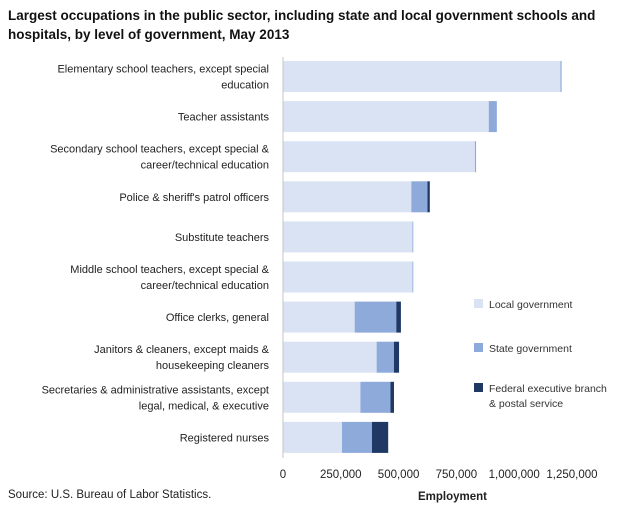  Describe the element at coordinates (514, 475) in the screenshot. I see `x-tick-label: 1,000,000` at that location.